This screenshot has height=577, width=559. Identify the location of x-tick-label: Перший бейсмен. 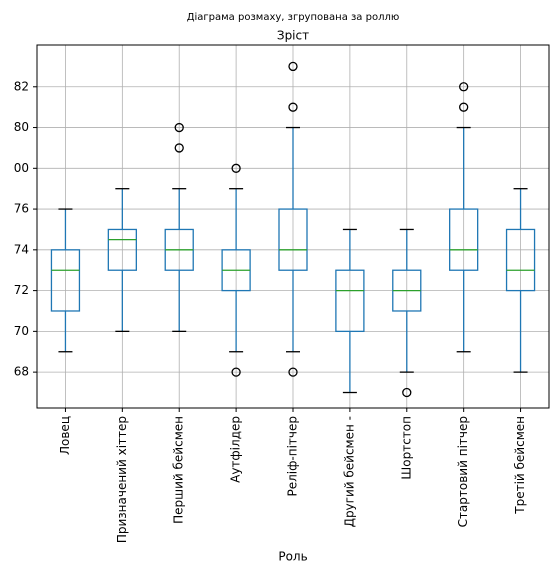
(179, 470).